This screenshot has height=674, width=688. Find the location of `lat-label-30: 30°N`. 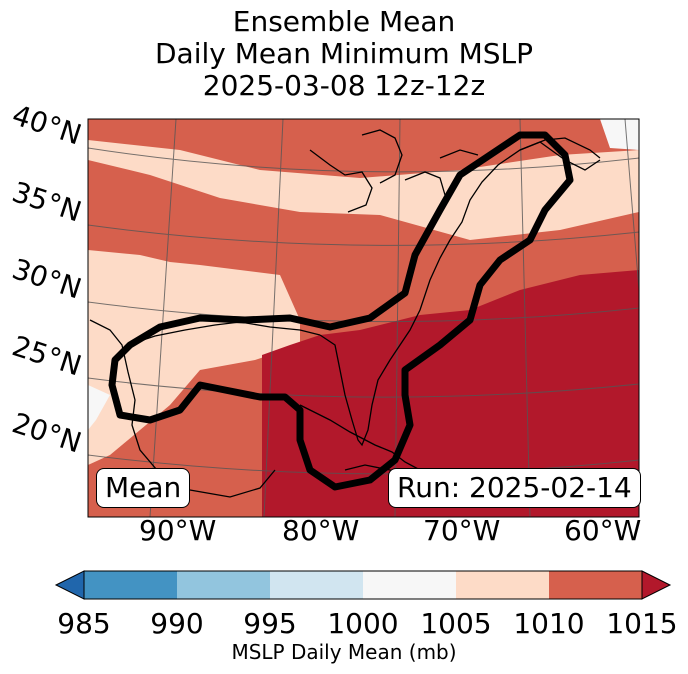

lat-label-30: 30°N is located at coordinates (46, 278).